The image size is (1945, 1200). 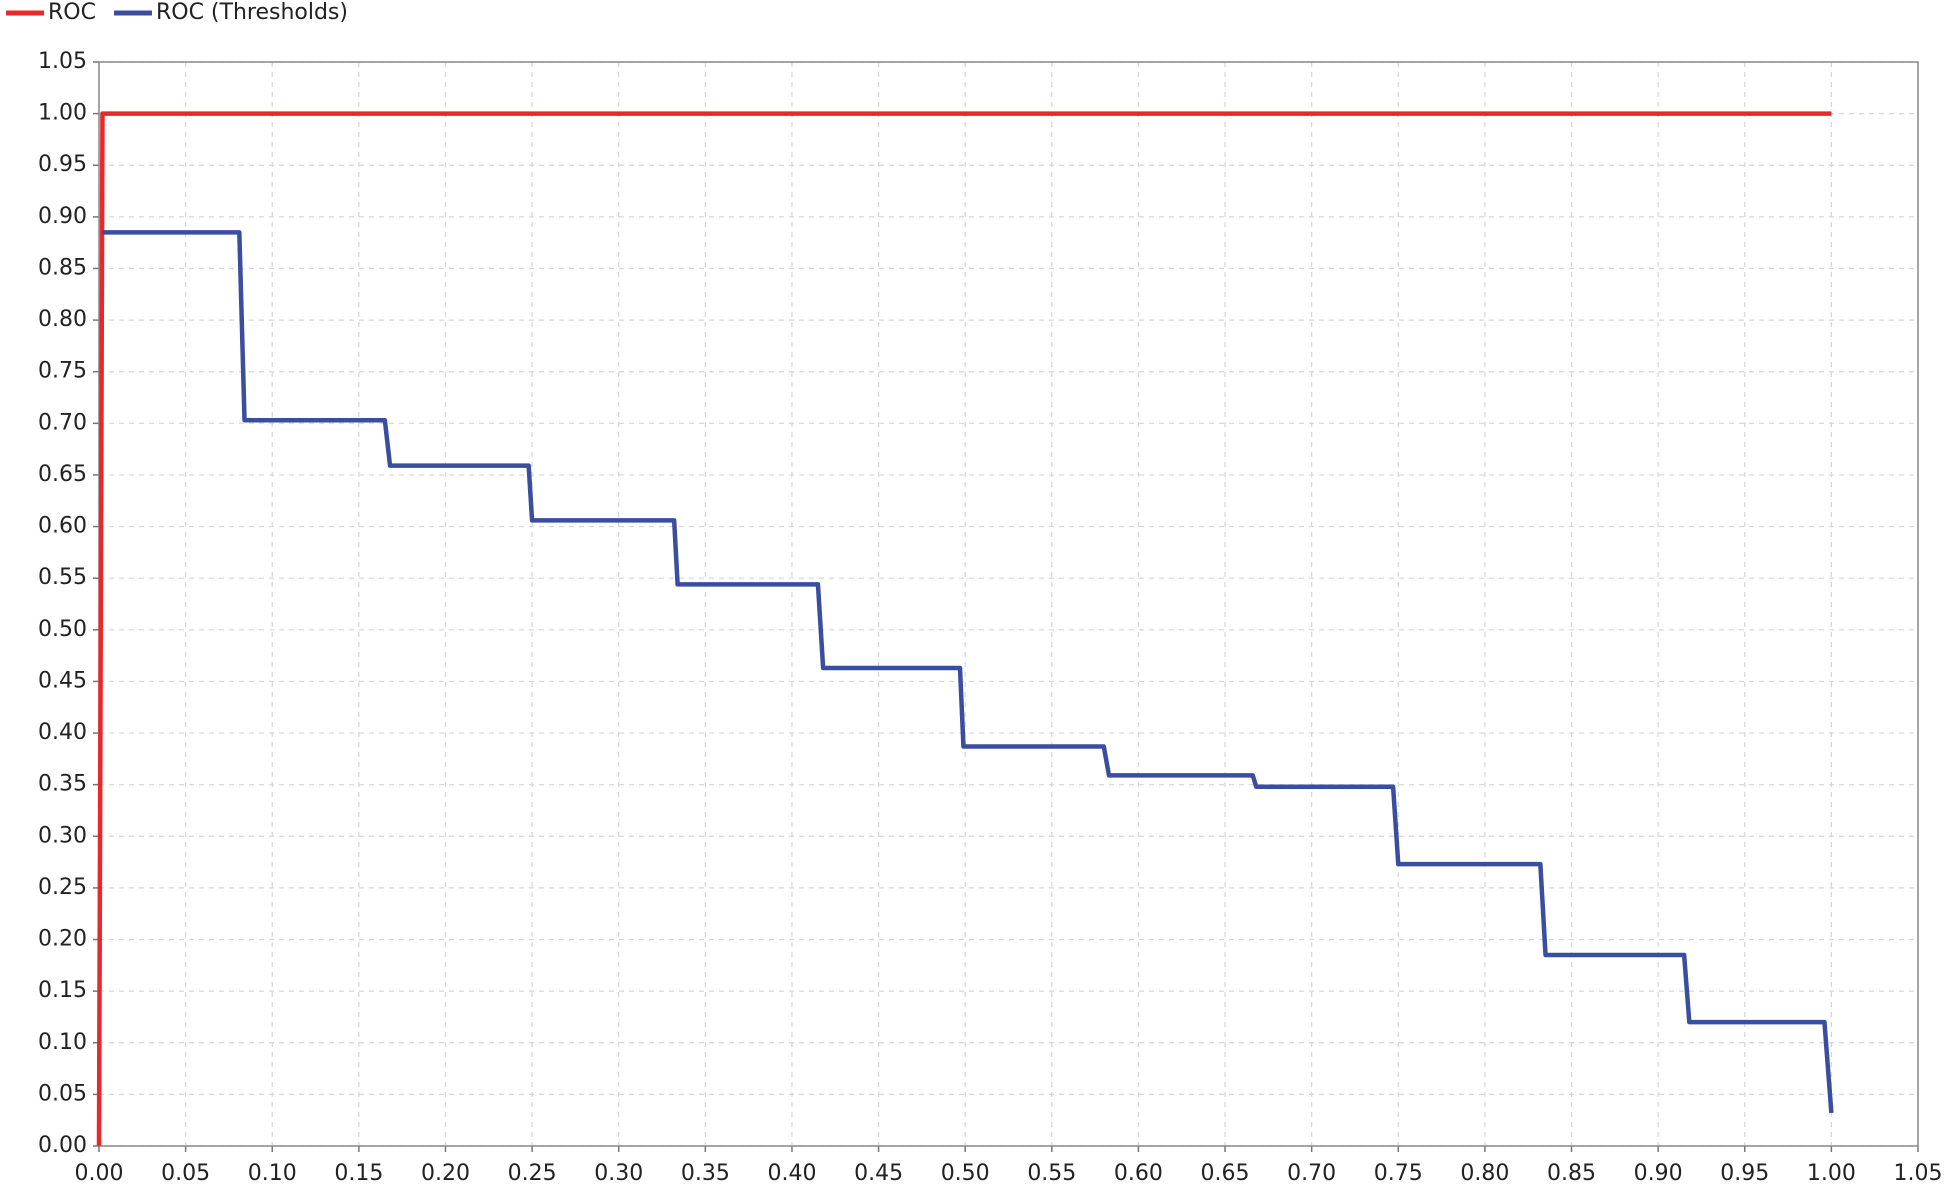 I want to click on x-tick-label: 0.30, so click(x=618, y=1173).